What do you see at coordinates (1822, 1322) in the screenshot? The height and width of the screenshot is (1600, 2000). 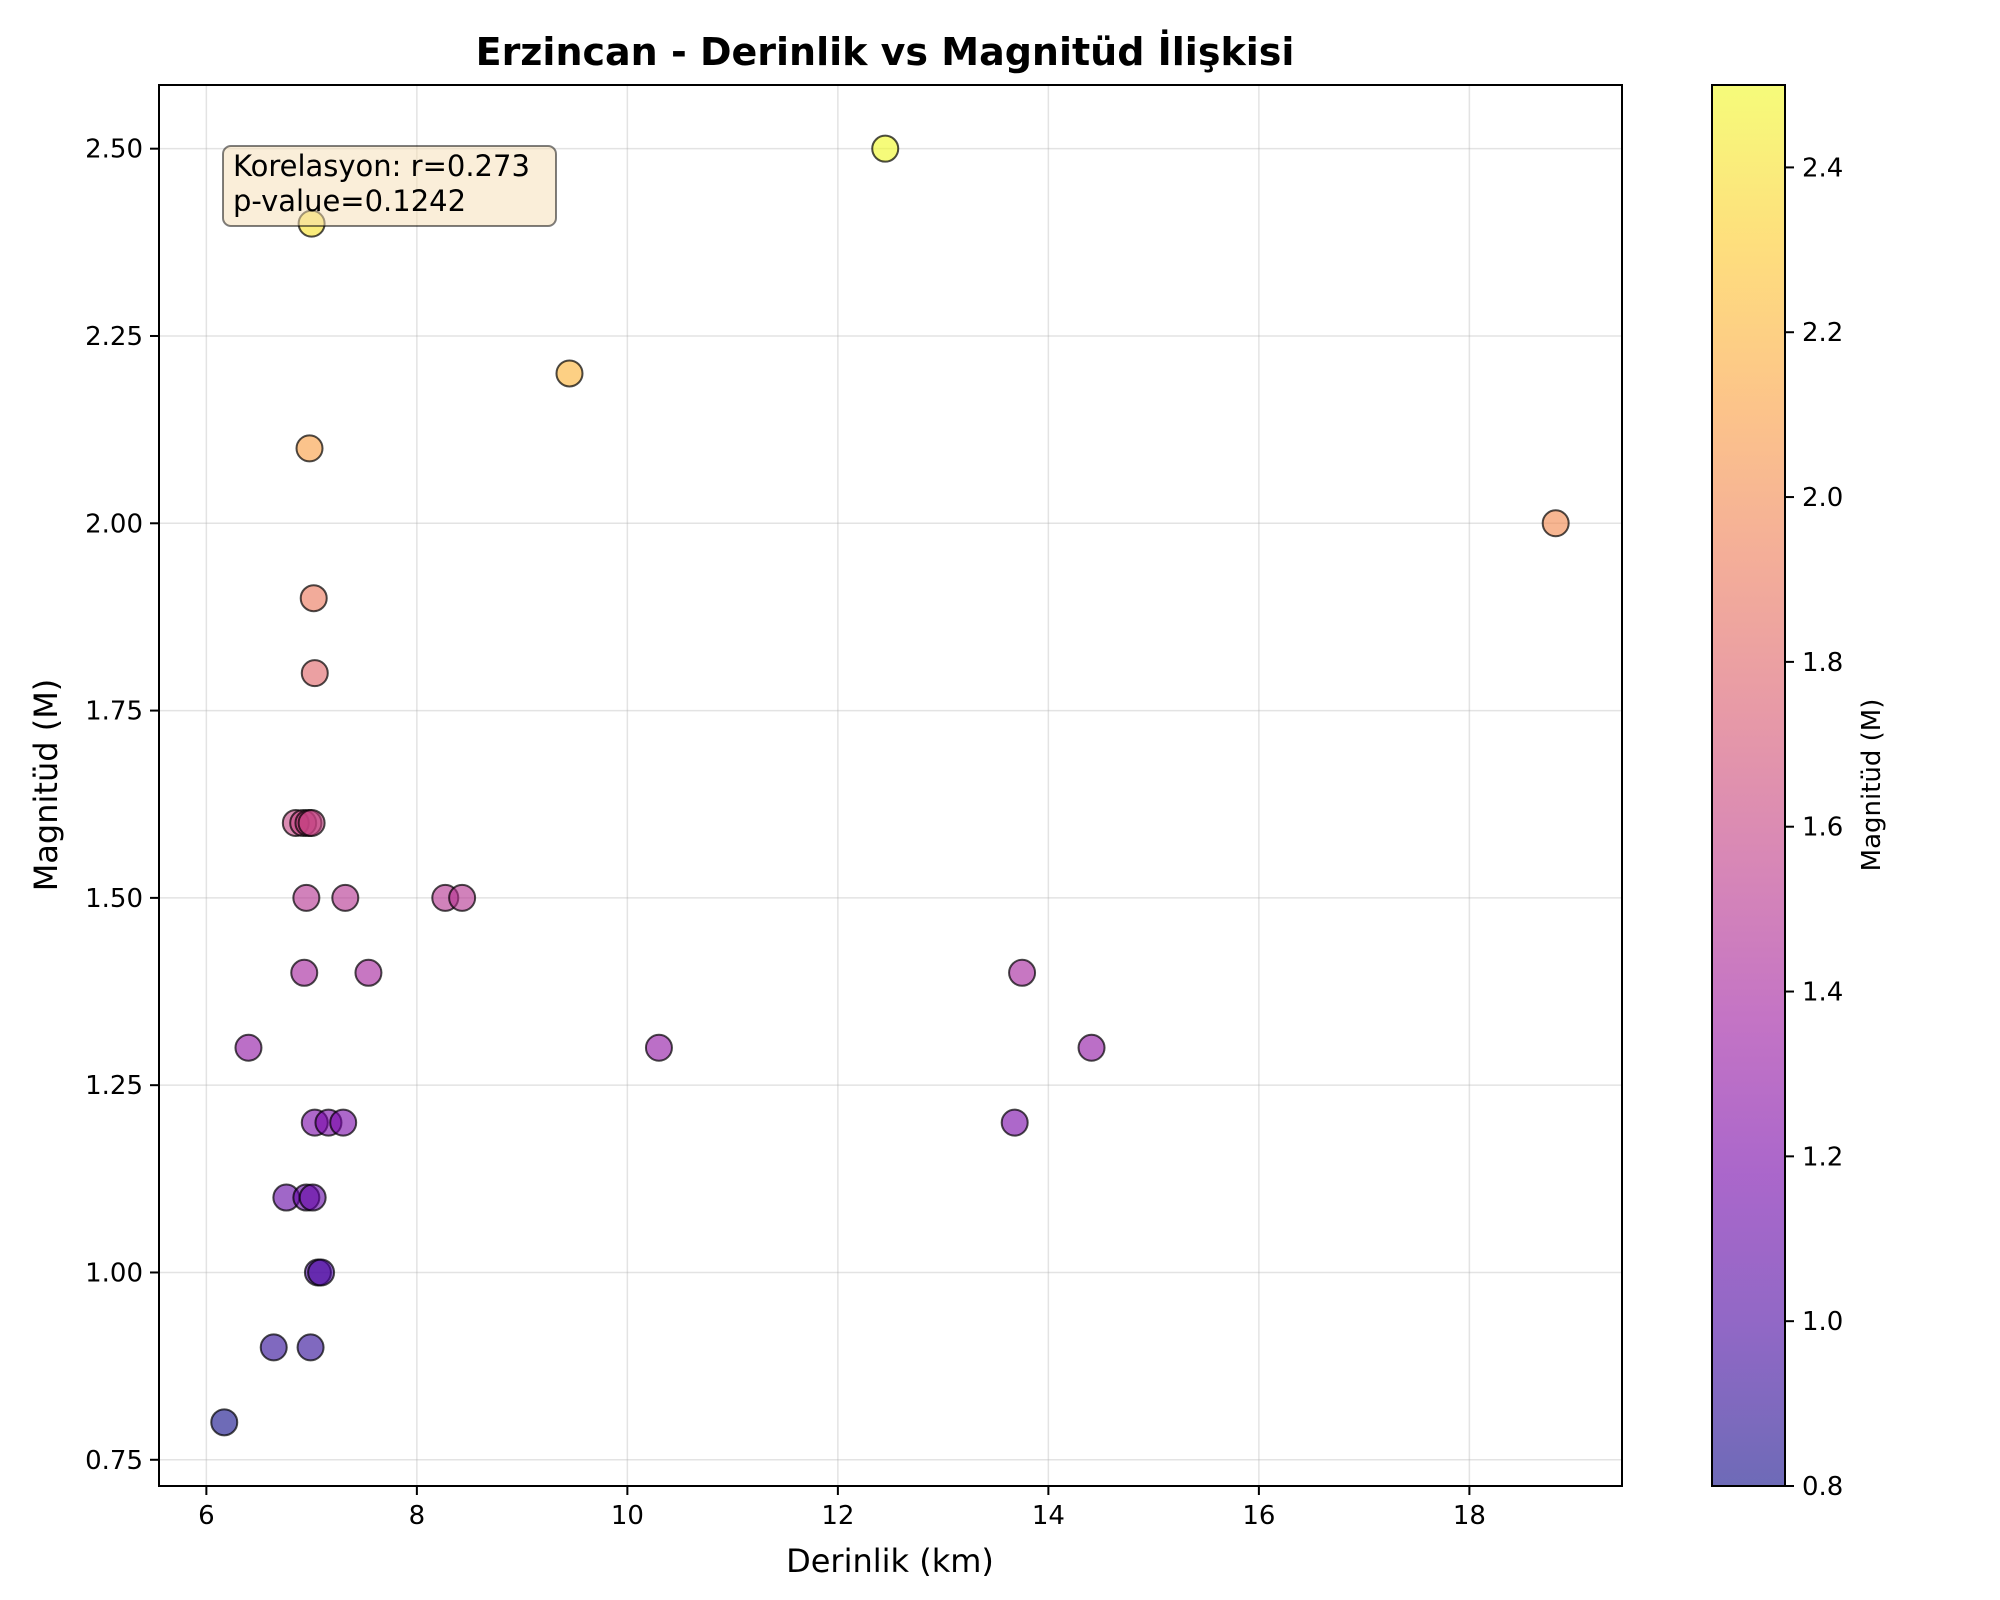 I see `colorbar-tick-label: 1.0` at bounding box center [1822, 1322].